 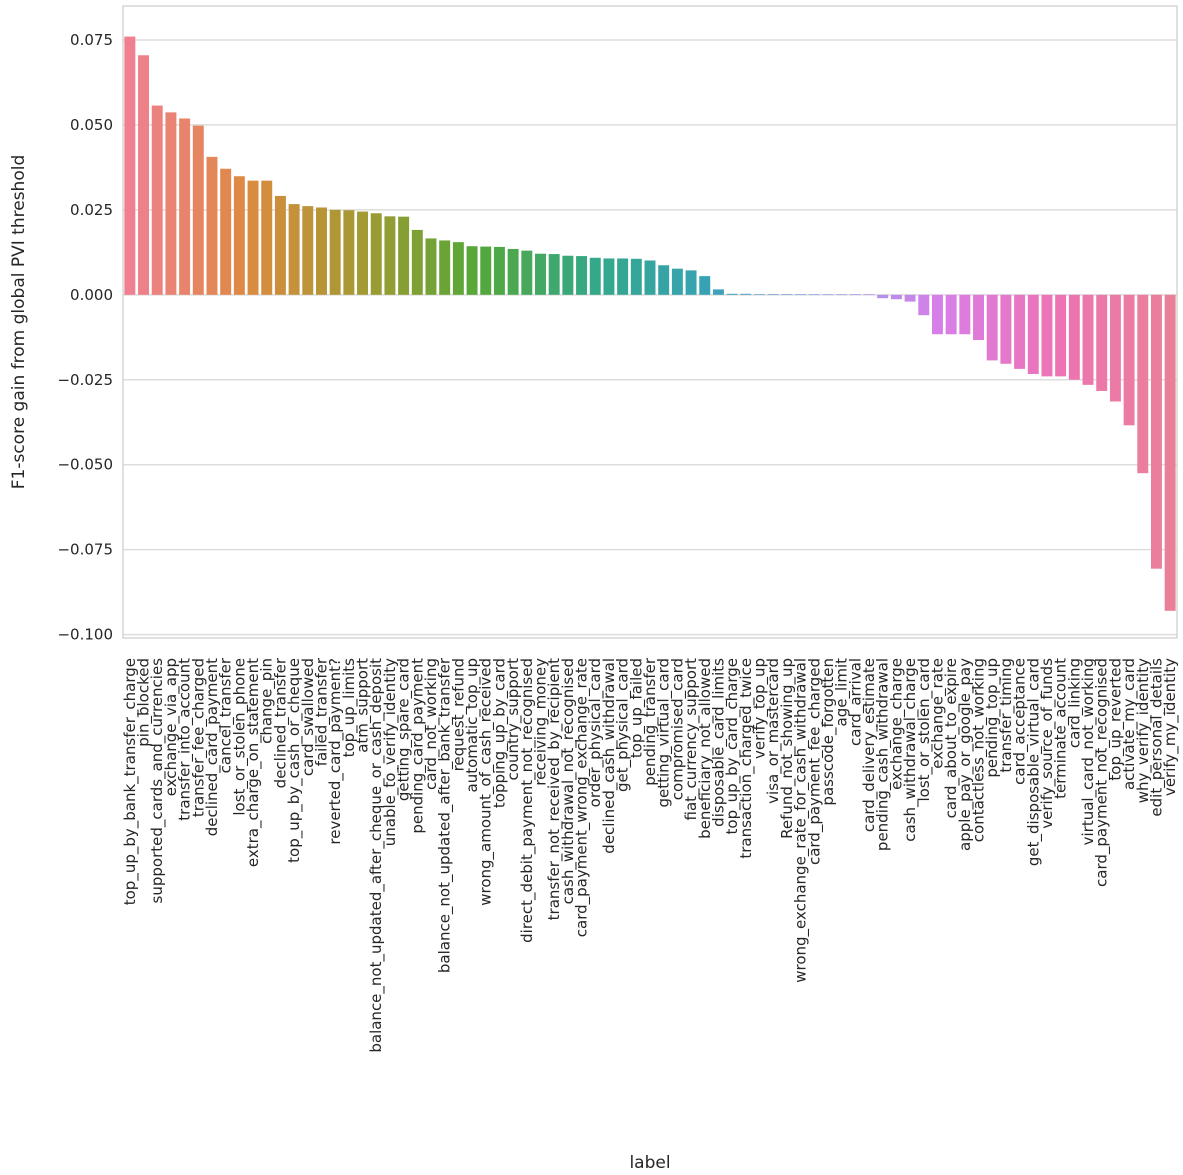 I want to click on x-tick-label: card_about_to_expire, so click(x=951, y=738).